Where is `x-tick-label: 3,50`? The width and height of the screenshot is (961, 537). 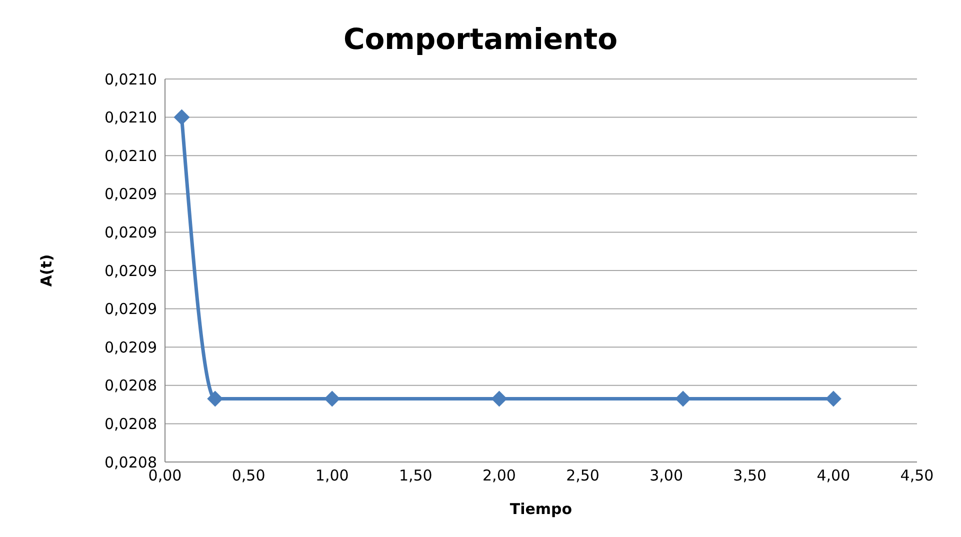 x-tick-label: 3,50 is located at coordinates (750, 475).